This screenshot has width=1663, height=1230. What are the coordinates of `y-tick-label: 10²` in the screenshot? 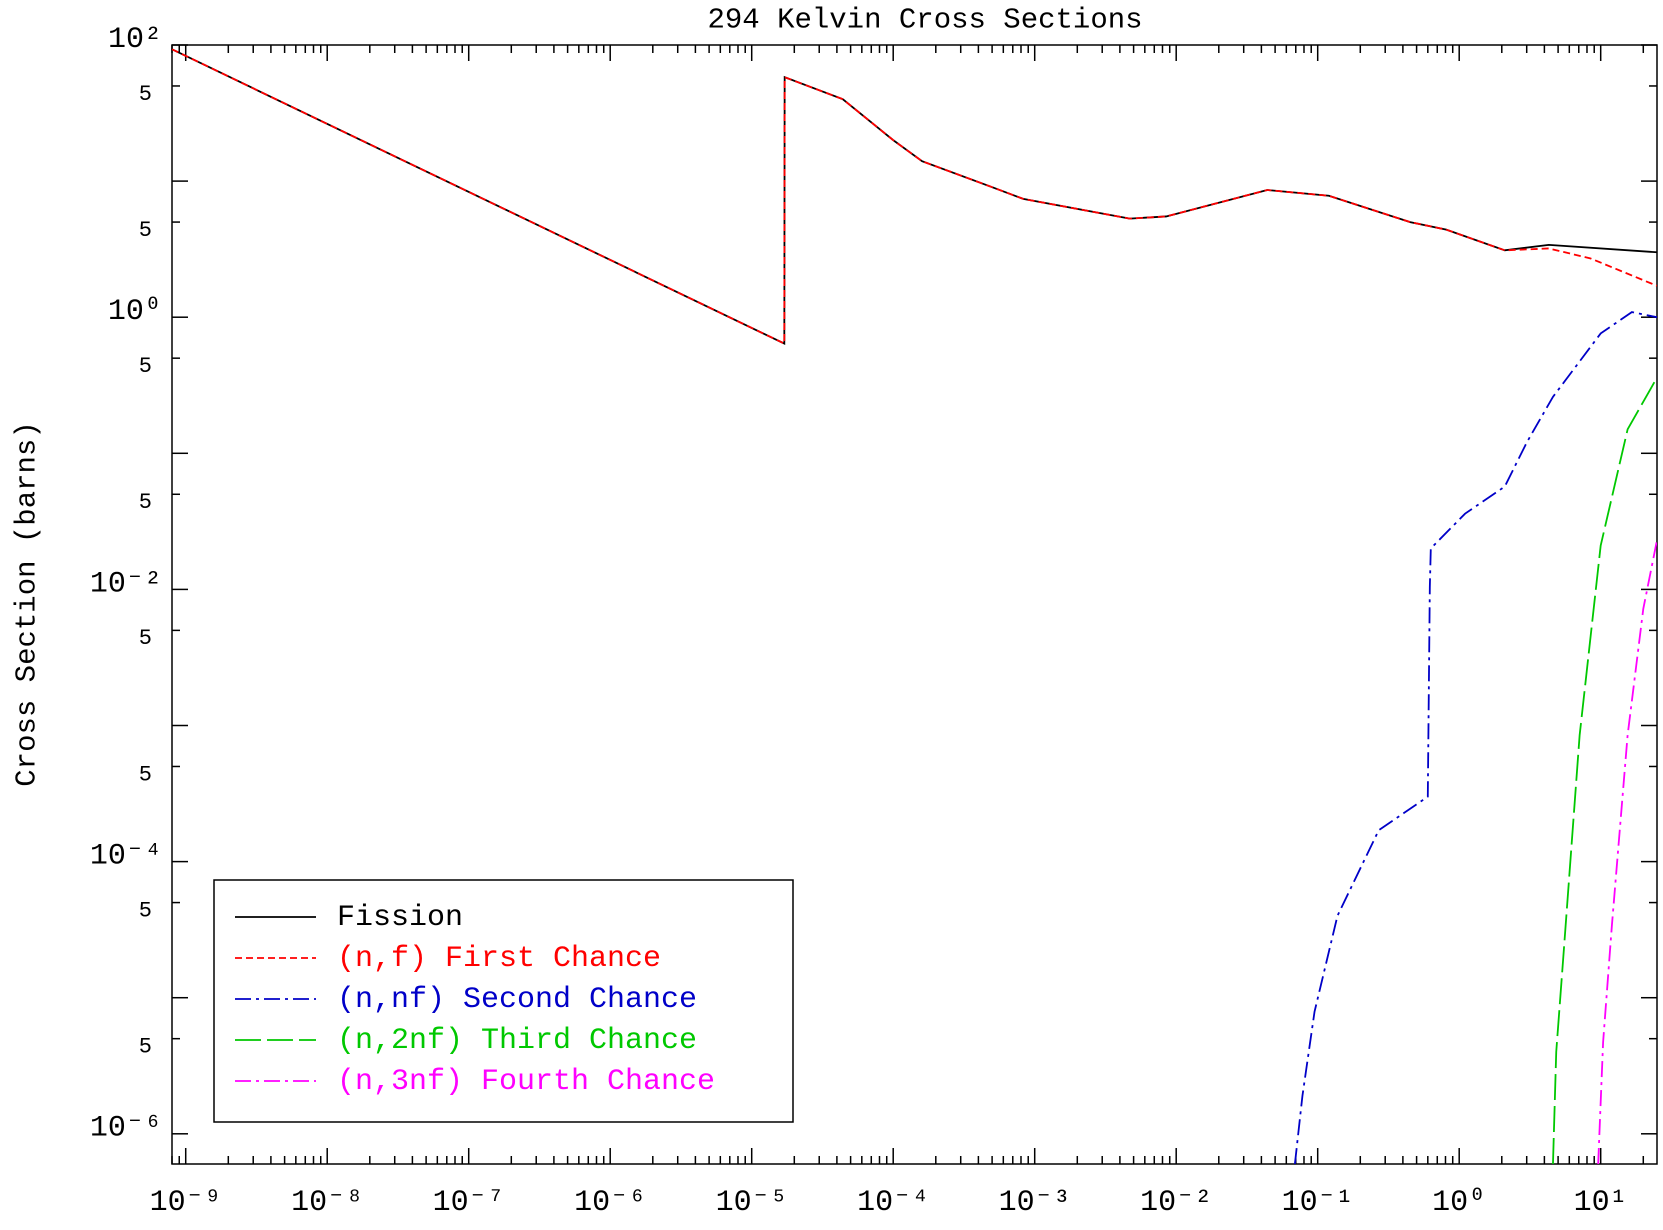 It's located at (135, 40).